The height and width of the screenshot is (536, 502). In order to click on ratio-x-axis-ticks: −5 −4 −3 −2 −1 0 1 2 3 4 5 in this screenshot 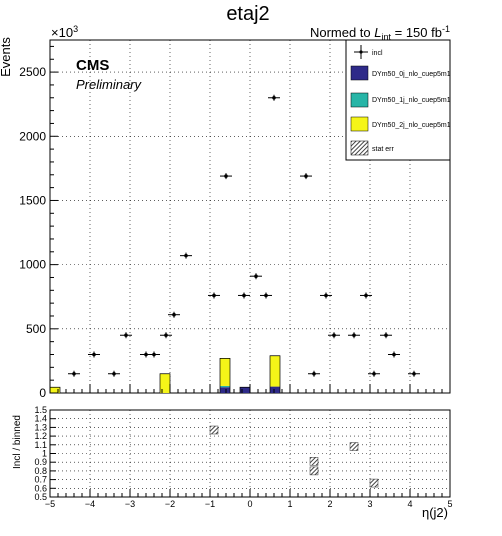, I will do `click(249, 499)`.